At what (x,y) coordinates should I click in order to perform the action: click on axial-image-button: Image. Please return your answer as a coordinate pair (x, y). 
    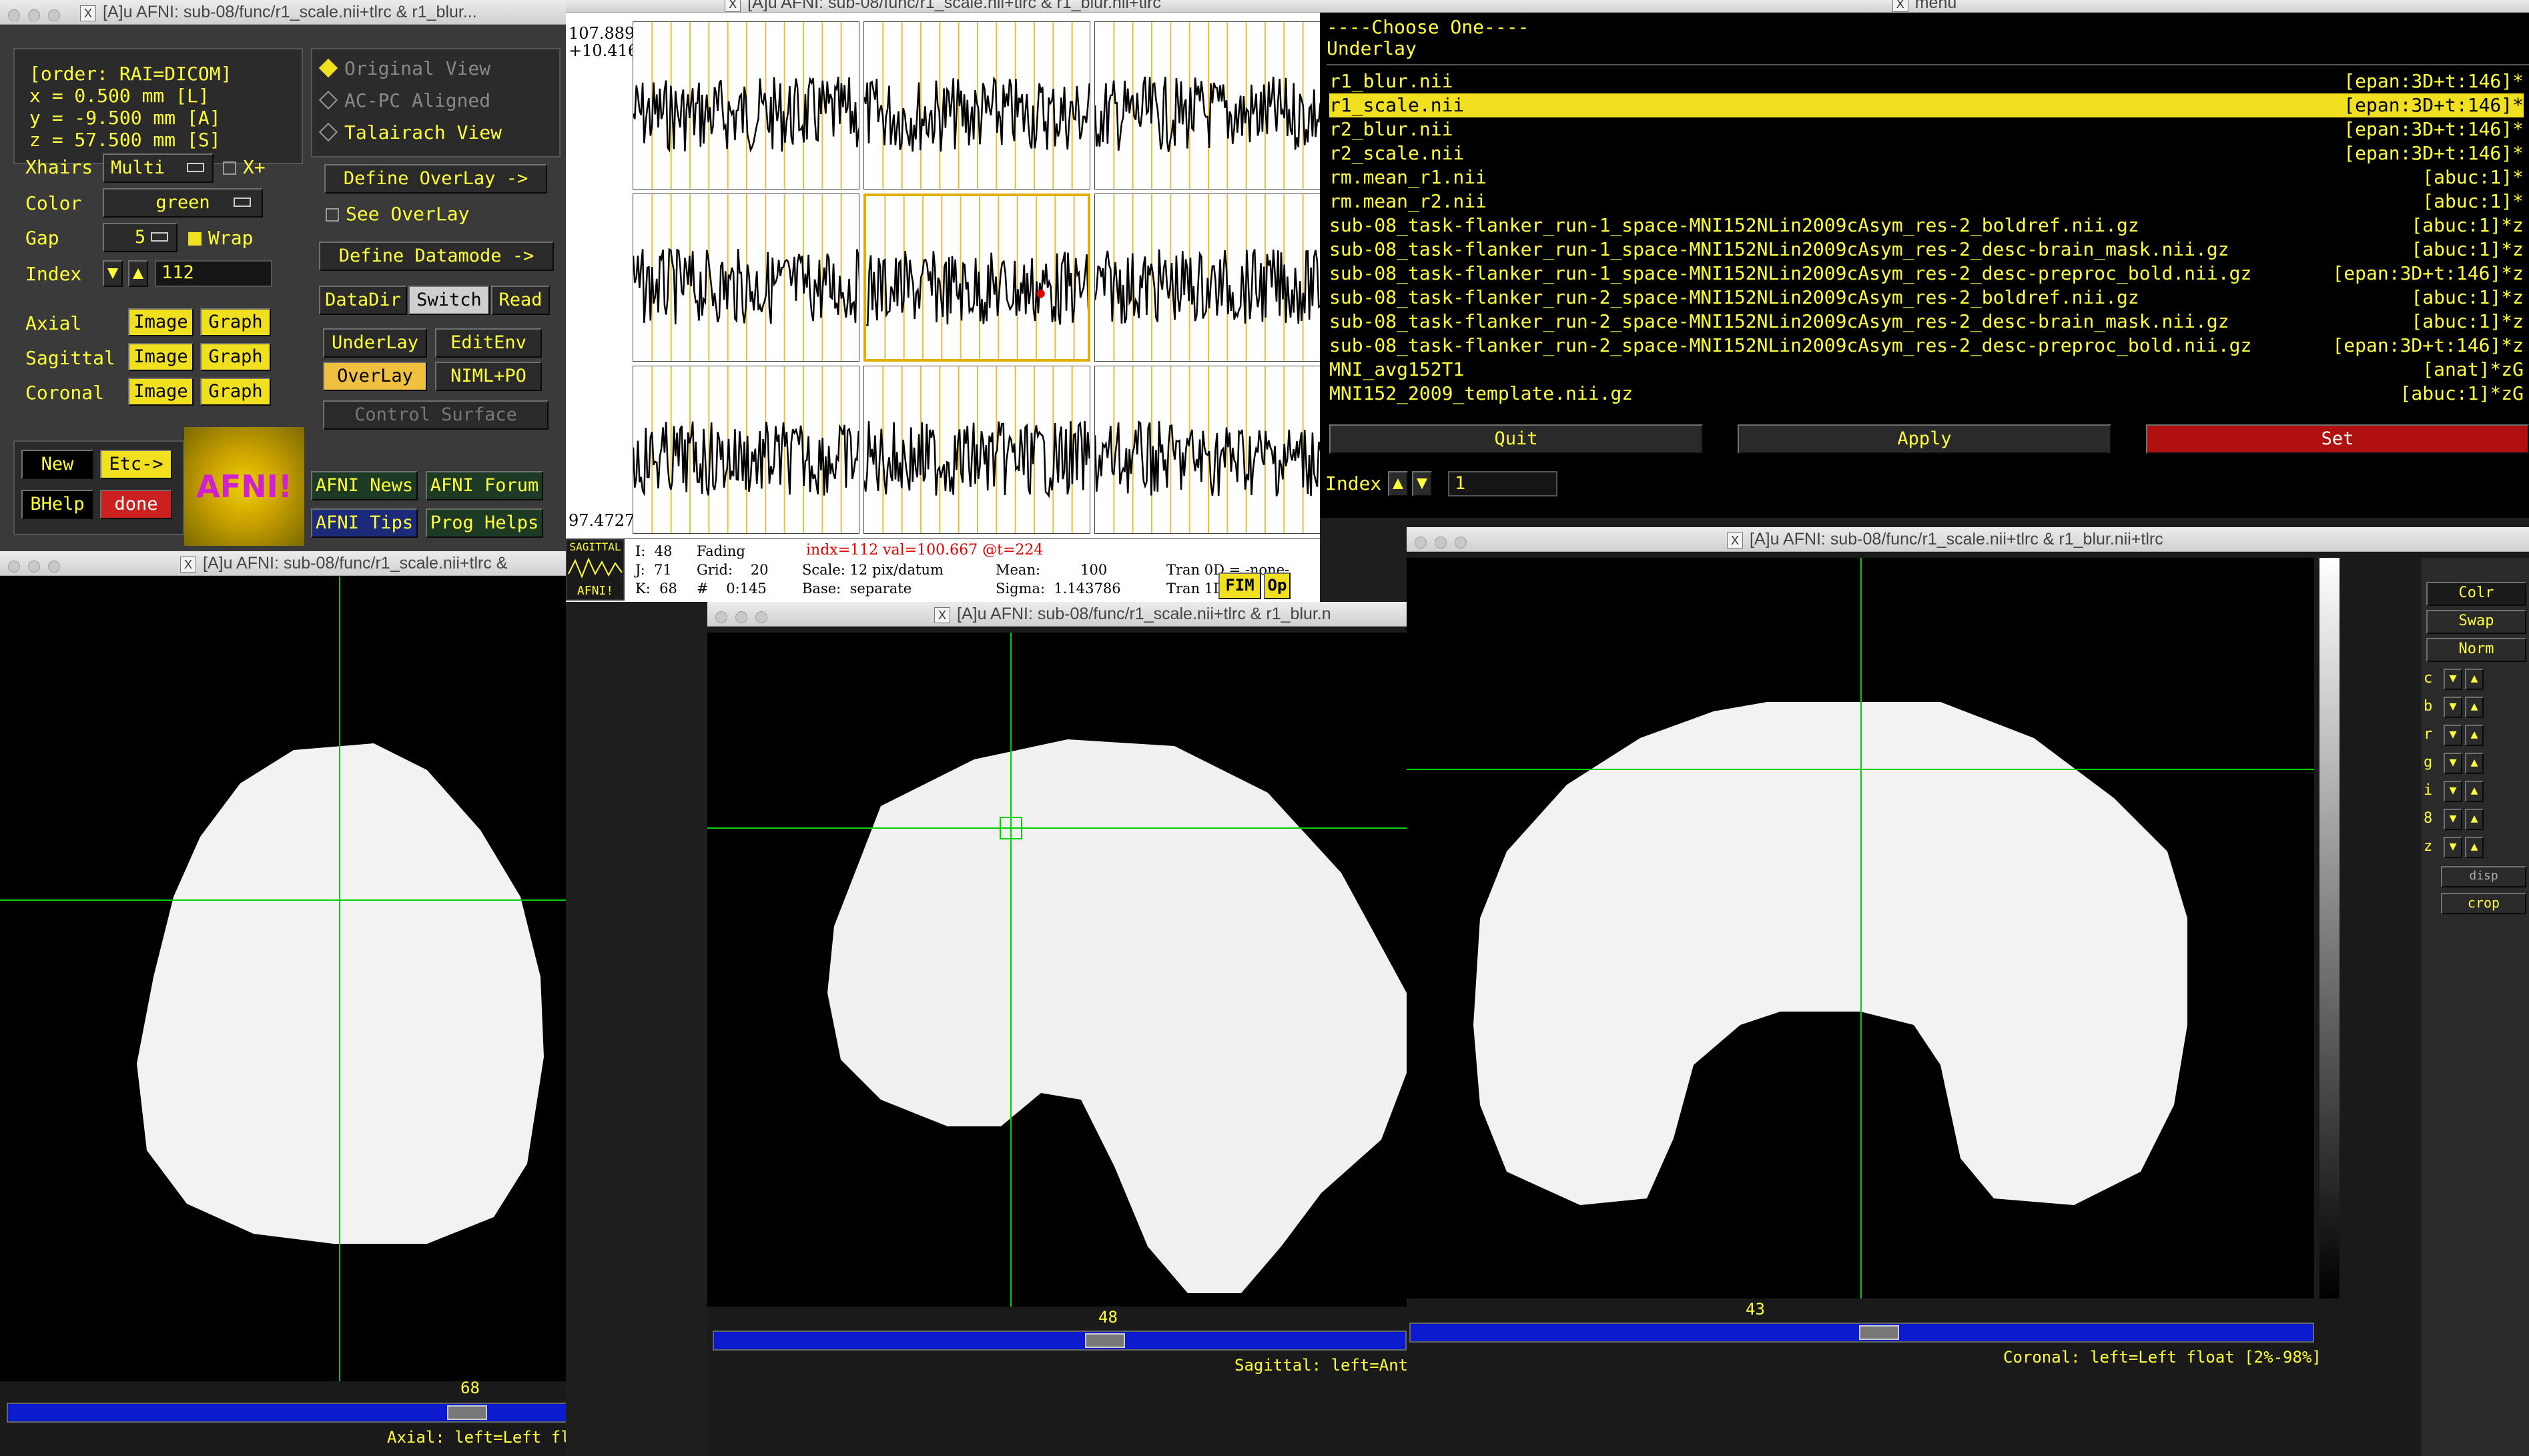
    Looking at the image, I should click on (161, 322).